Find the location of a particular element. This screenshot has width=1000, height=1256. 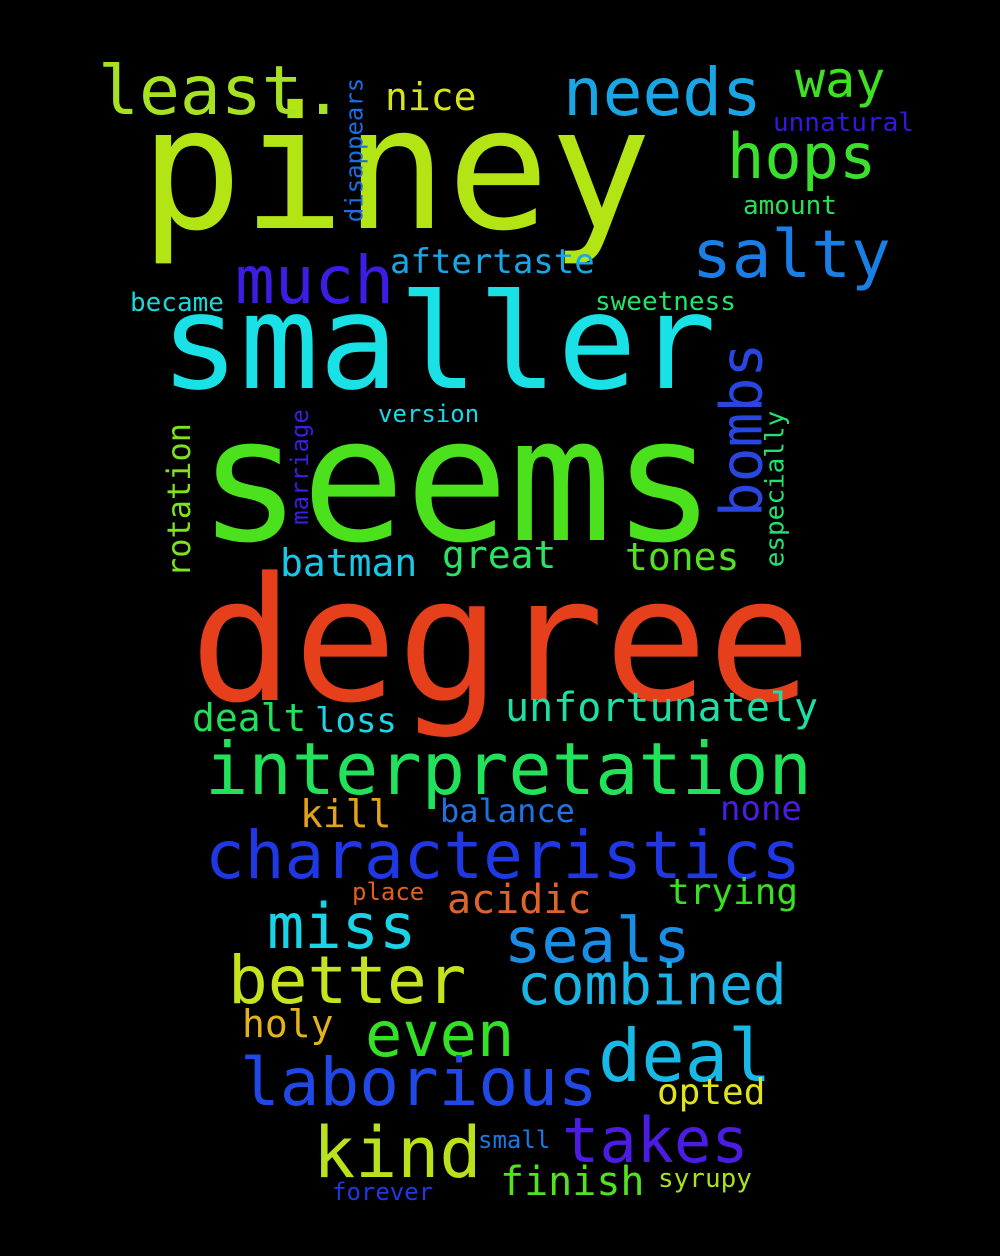

word-deal: deal is located at coordinates (685, 1056).